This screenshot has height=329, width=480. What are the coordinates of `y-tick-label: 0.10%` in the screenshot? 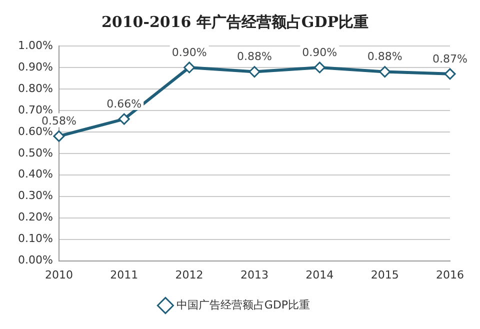 It's located at (35, 239).